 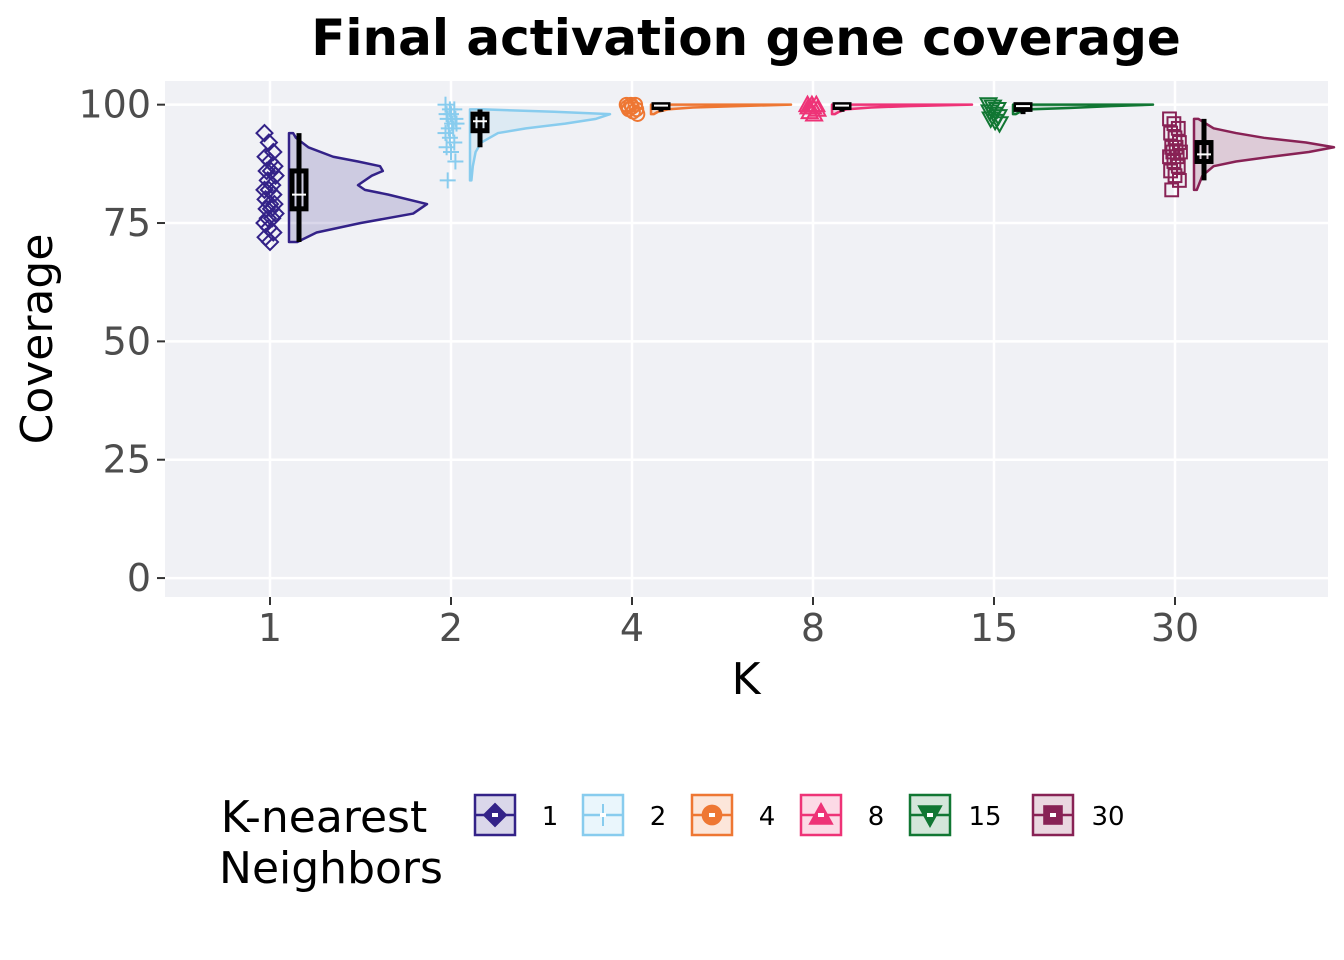 I want to click on y-axis: 0 25 50 75 100, so click(x=121, y=341).